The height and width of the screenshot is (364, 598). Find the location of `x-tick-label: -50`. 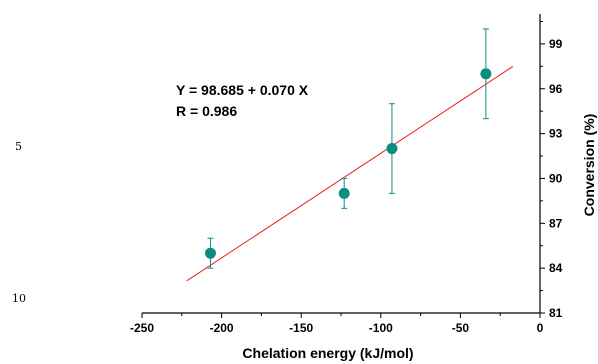

x-tick-label: -50 is located at coordinates (461, 328).